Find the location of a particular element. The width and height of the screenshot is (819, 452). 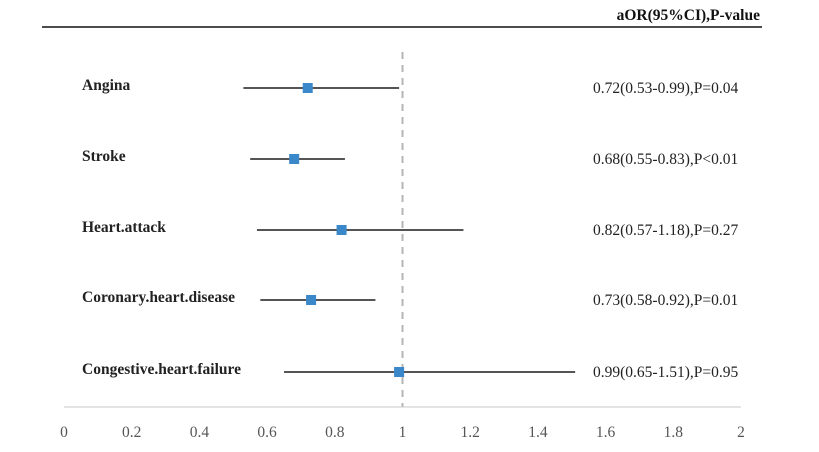

row-label: Coronary.heart.disease is located at coordinates (158, 297).